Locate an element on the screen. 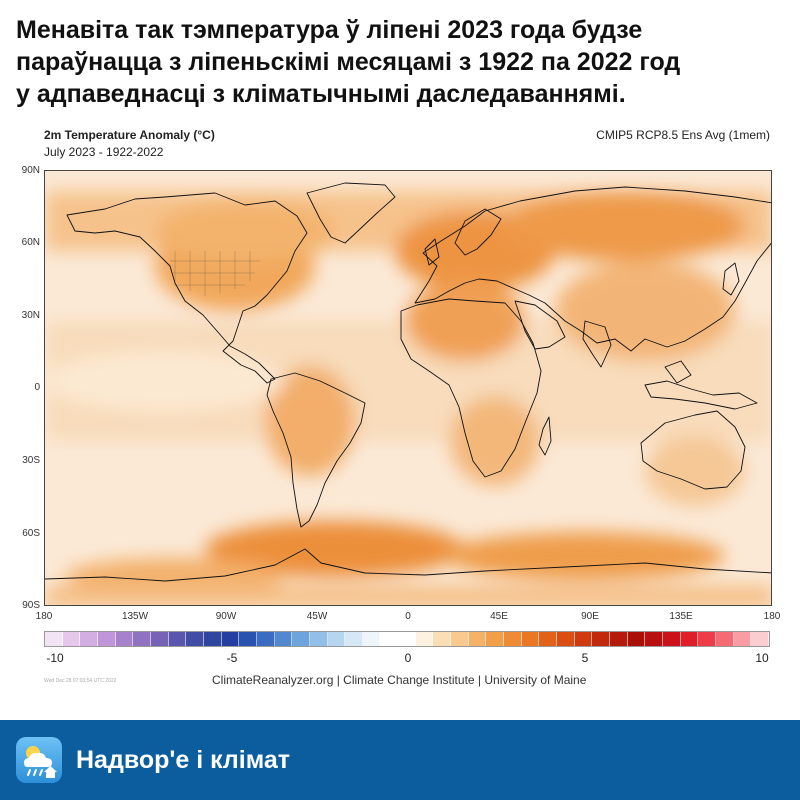  lon-label-135e: 135E is located at coordinates (681, 616).